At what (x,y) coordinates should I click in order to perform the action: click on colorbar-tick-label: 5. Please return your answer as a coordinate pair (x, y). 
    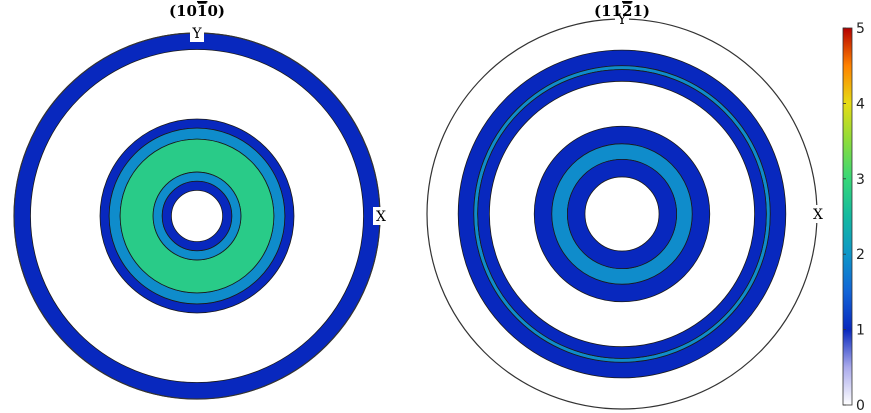
    Looking at the image, I should click on (860, 29).